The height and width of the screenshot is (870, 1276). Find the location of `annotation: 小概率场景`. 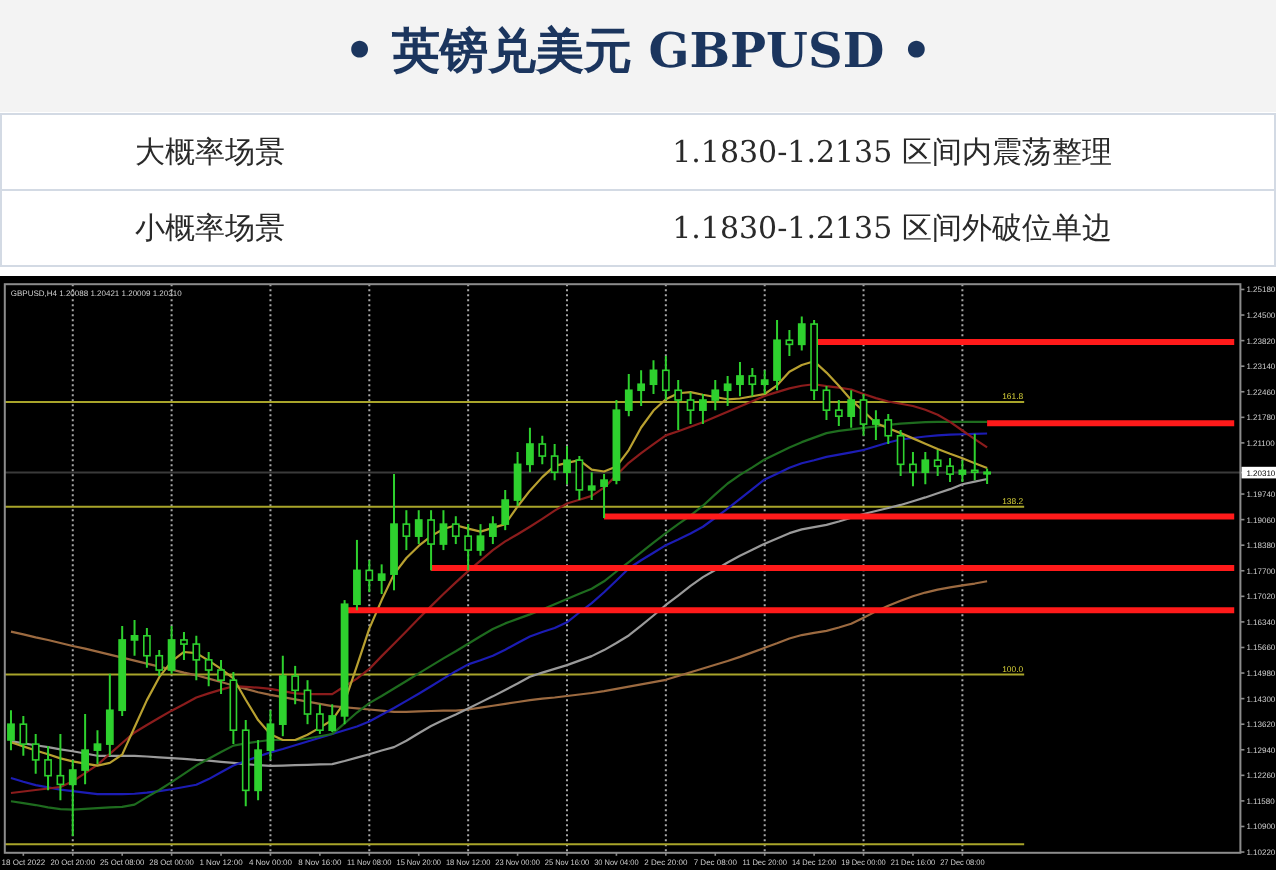

annotation: 小概率场景 is located at coordinates (210, 228).